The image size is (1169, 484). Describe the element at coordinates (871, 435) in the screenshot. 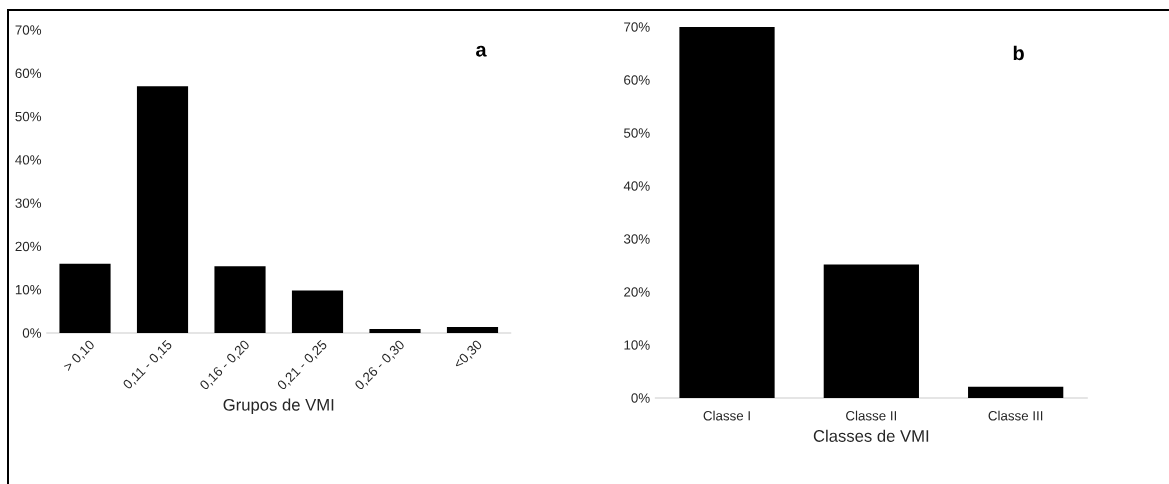

I see `x-axis-title: Classes de VMI` at that location.